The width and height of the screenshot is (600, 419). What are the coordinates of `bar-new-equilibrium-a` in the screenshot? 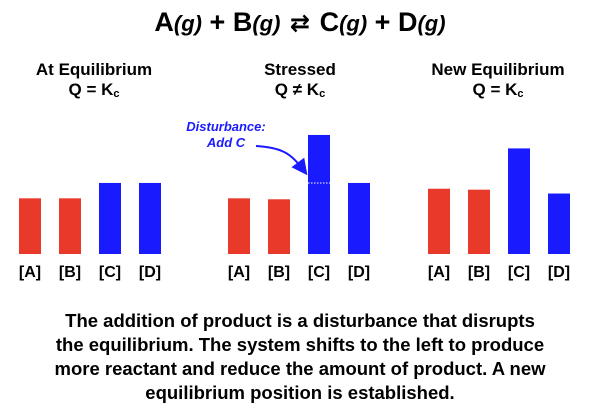 It's located at (439, 221).